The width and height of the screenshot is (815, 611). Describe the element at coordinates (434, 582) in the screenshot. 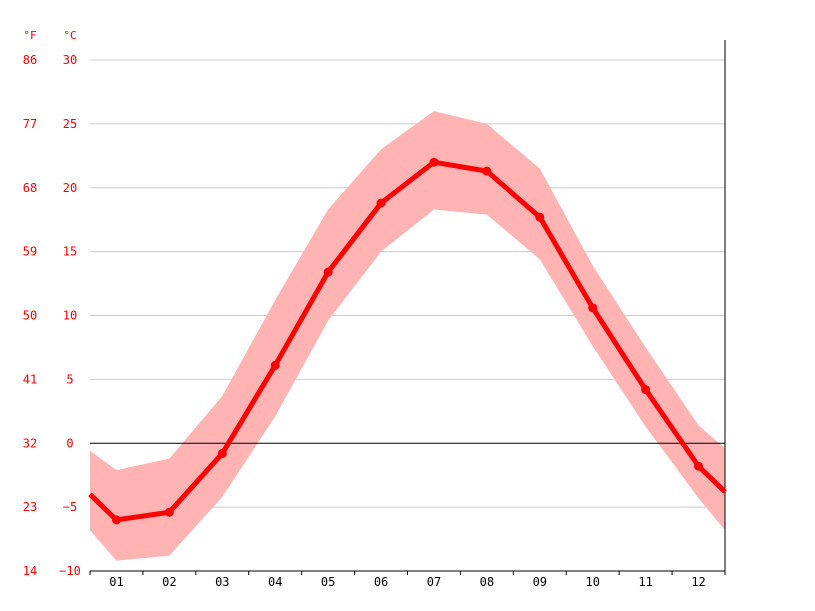

I see `x-tick-label: 07` at that location.